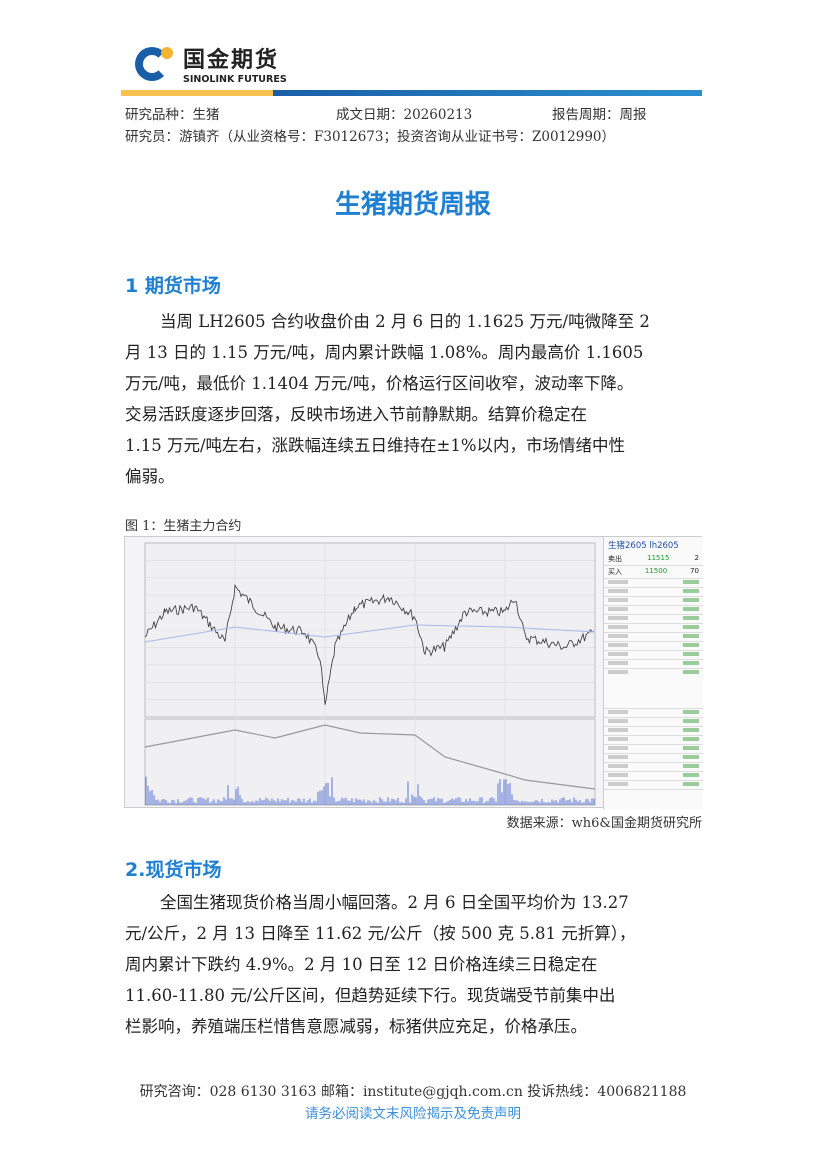 The height and width of the screenshot is (1169, 826). Describe the element at coordinates (656, 571) in the screenshot. I see `panel-value: 11500` at that location.